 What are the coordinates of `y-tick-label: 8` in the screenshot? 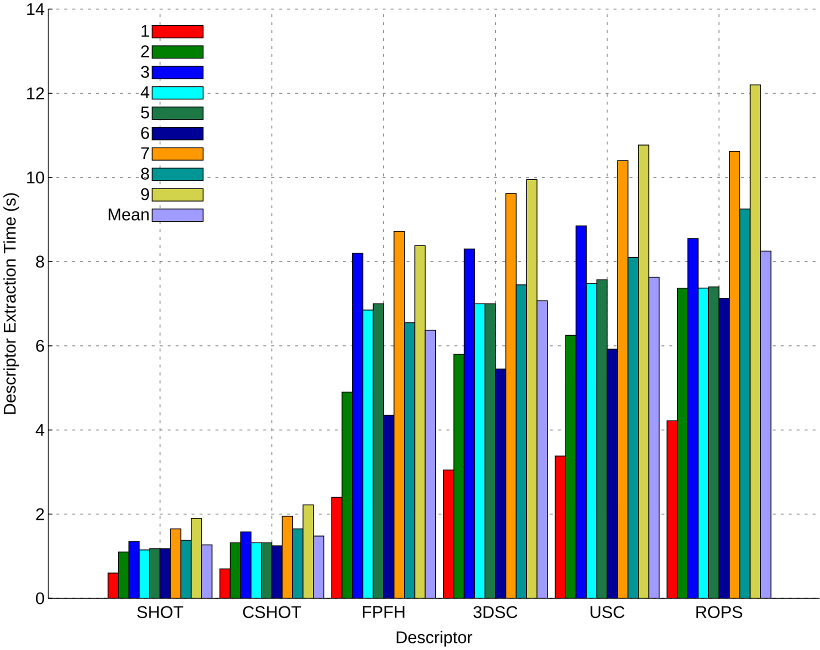 It's located at (40, 262).